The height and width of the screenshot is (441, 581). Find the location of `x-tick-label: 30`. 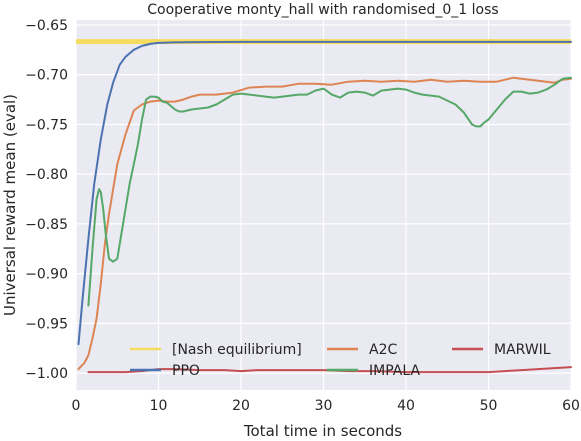

x-tick-label: 30 is located at coordinates (324, 406).